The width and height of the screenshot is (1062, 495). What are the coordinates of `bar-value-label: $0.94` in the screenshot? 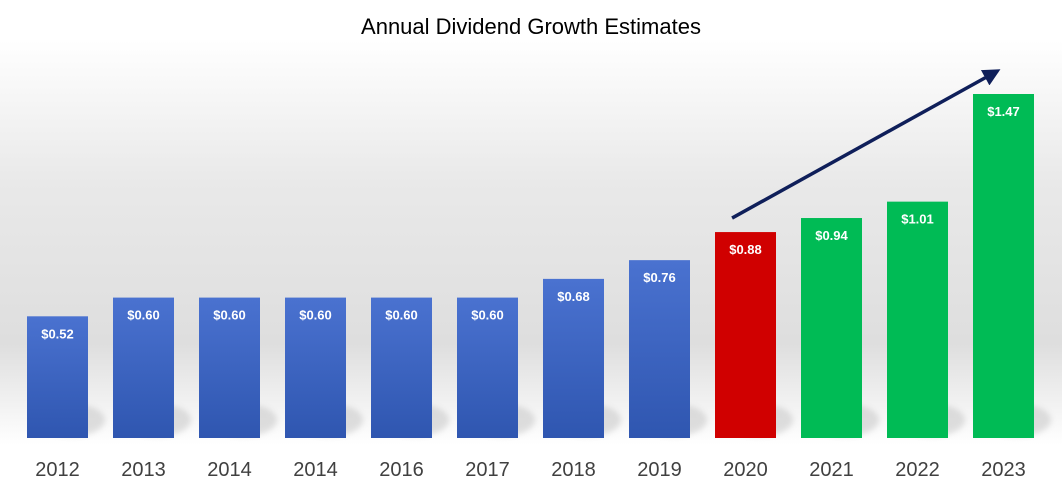 It's located at (831, 235).